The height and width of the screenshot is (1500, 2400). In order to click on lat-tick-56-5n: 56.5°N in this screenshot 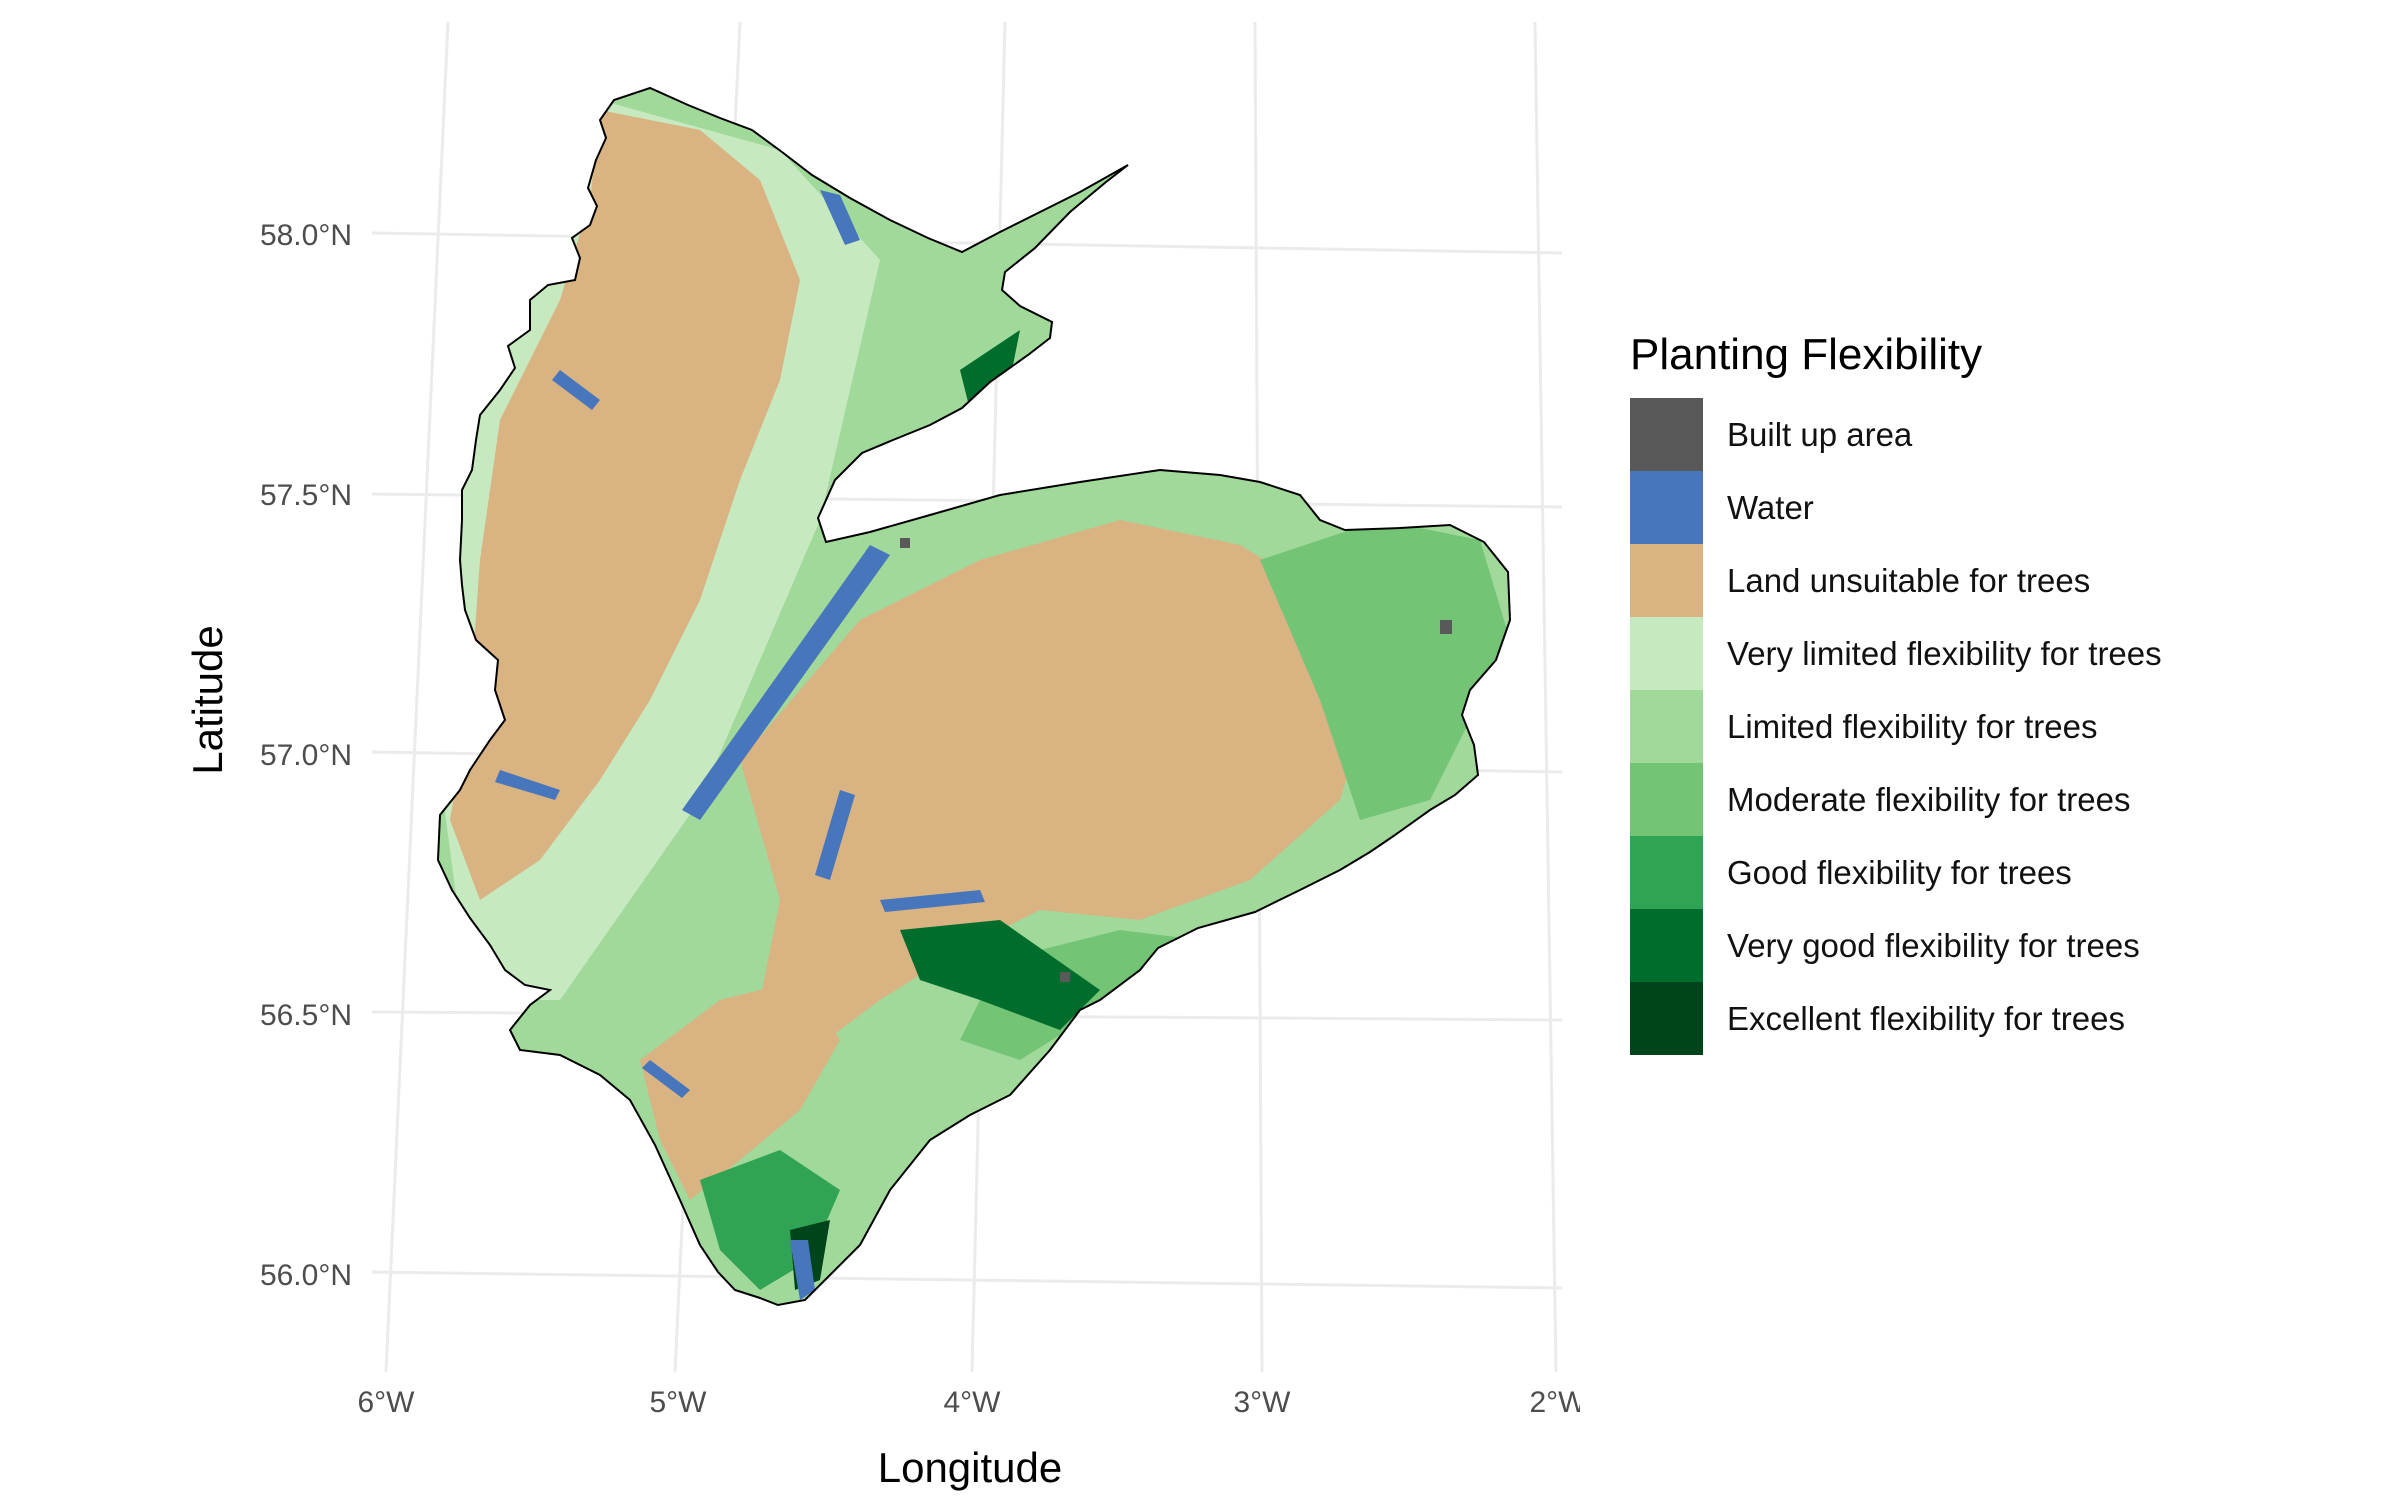, I will do `click(306, 1015)`.